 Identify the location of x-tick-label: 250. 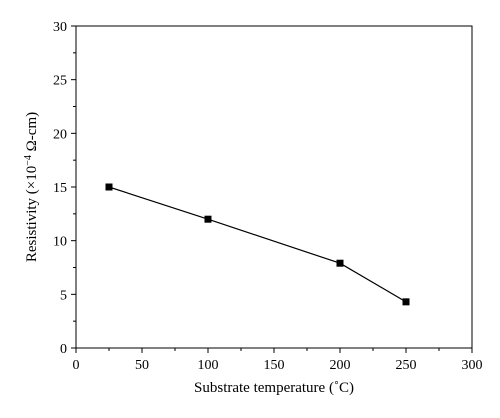
(406, 365).